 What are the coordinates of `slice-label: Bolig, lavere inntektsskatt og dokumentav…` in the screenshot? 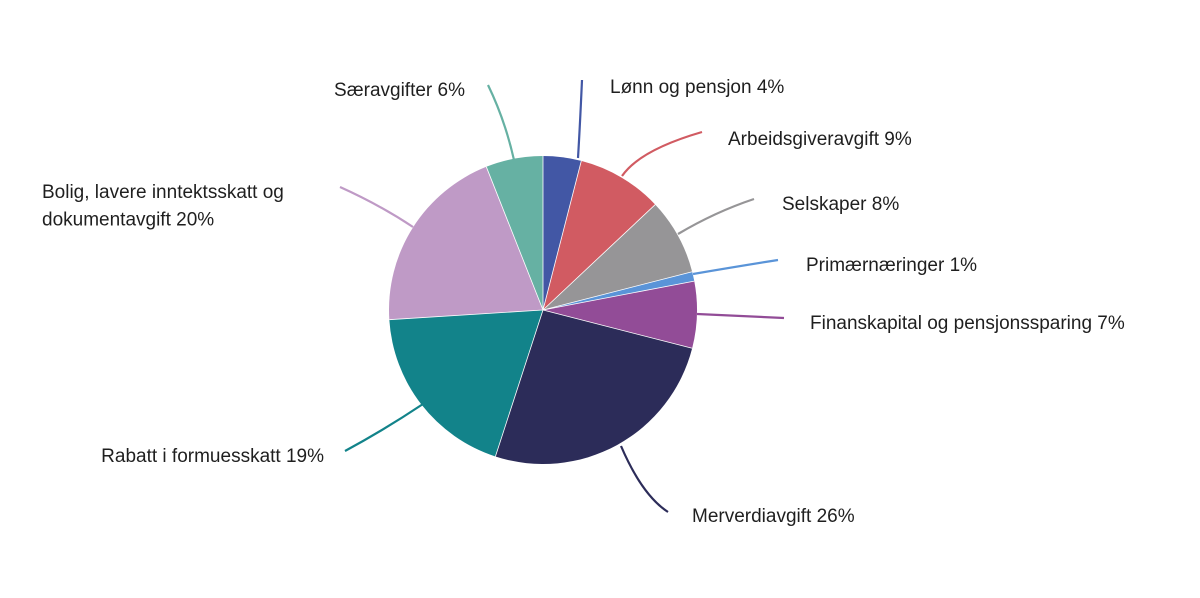 It's located at (163, 206).